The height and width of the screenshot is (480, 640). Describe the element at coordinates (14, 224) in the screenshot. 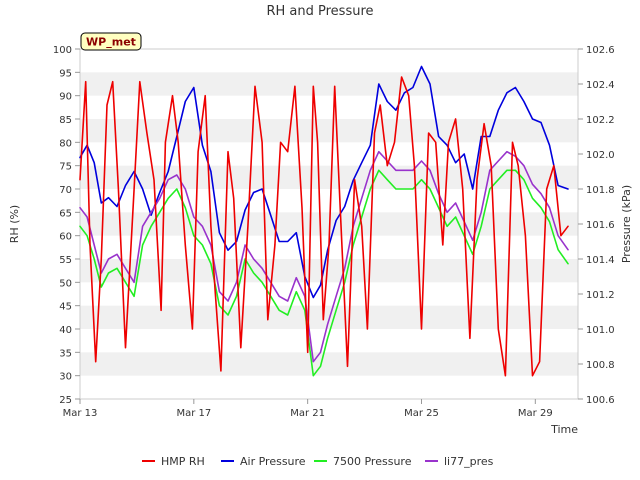

I see `y-axis-label-left: RH (%)` at that location.